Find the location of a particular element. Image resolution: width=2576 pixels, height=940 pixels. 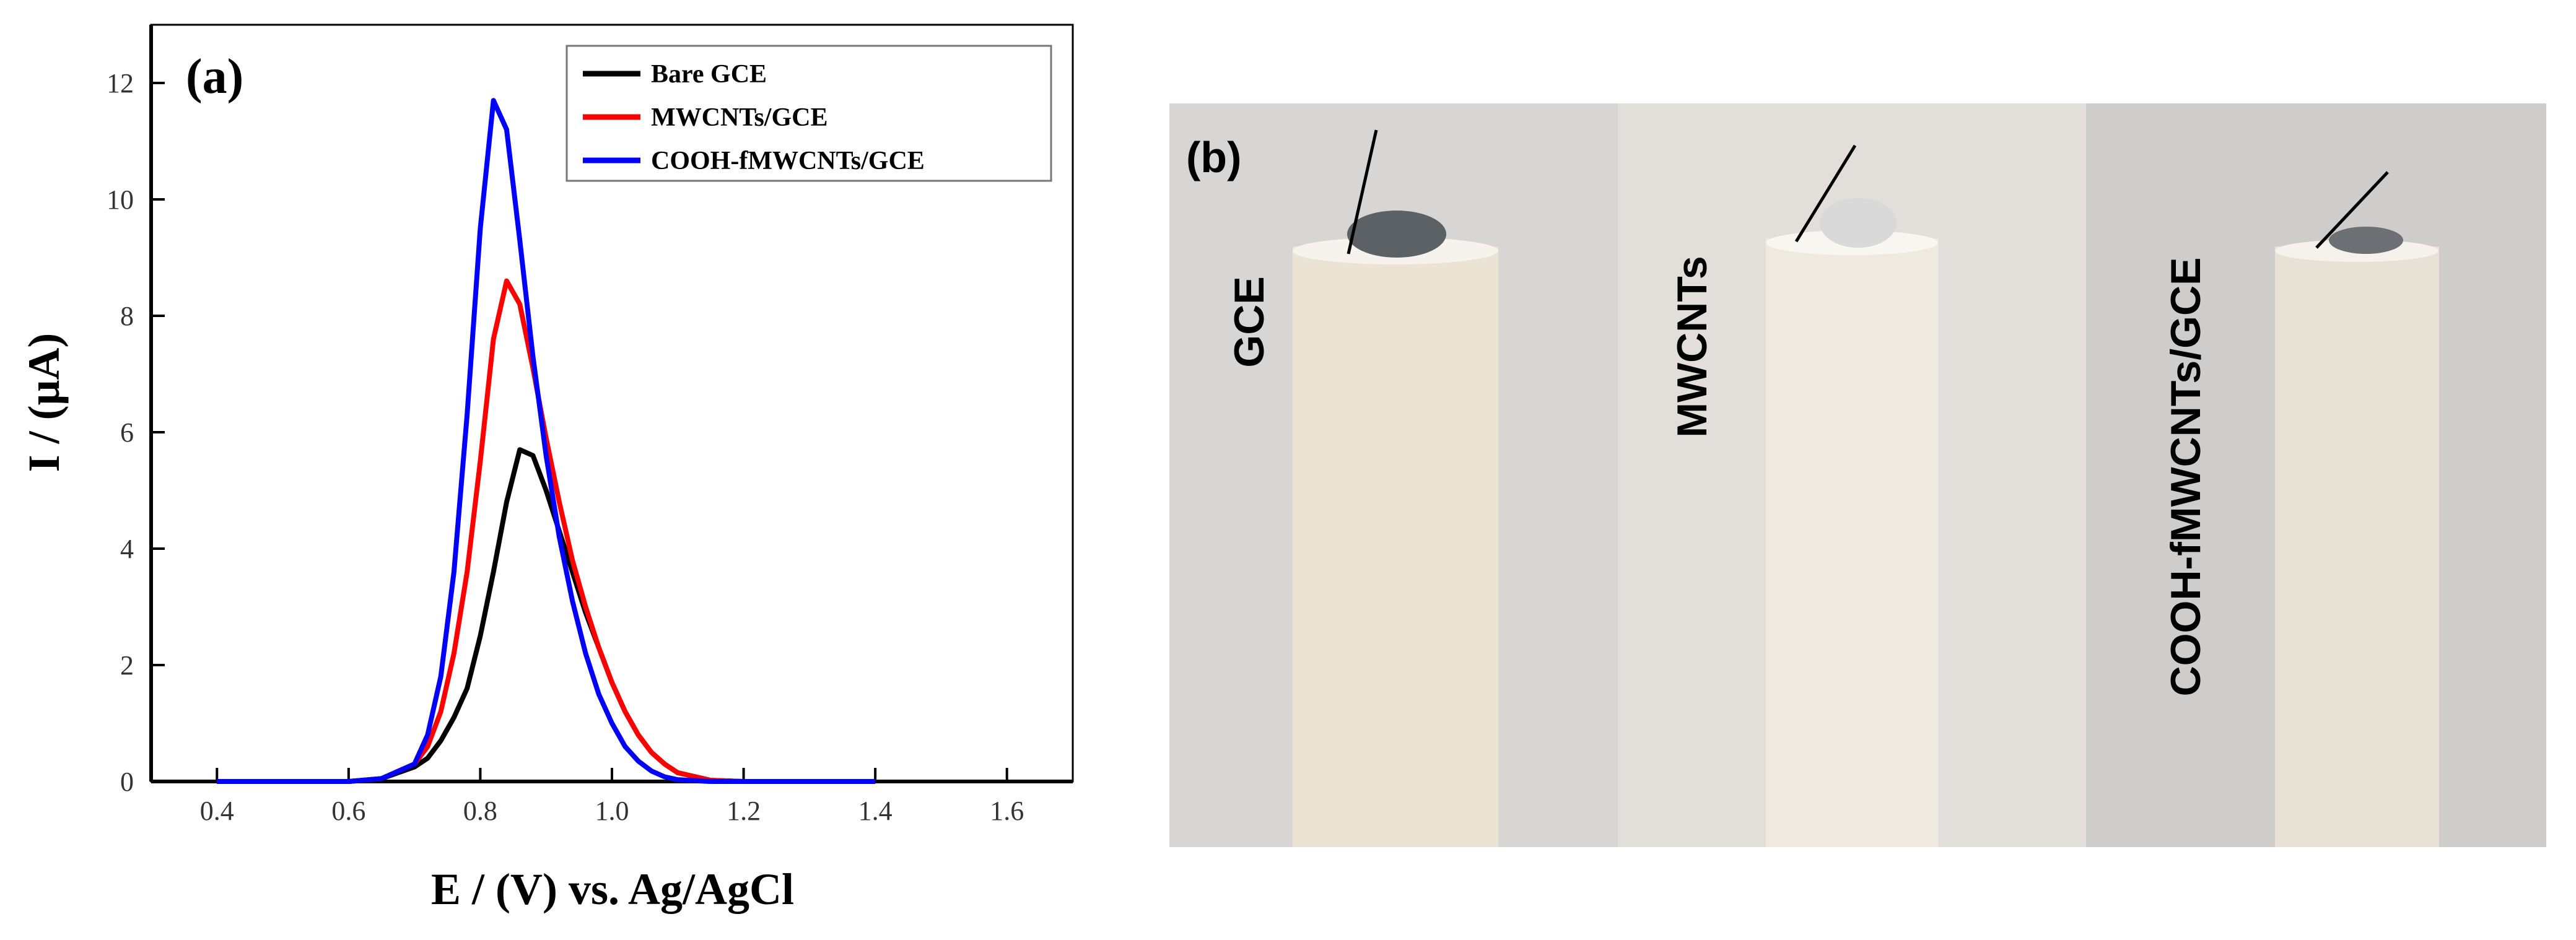

x-tick-label: 0.8 is located at coordinates (480, 811).